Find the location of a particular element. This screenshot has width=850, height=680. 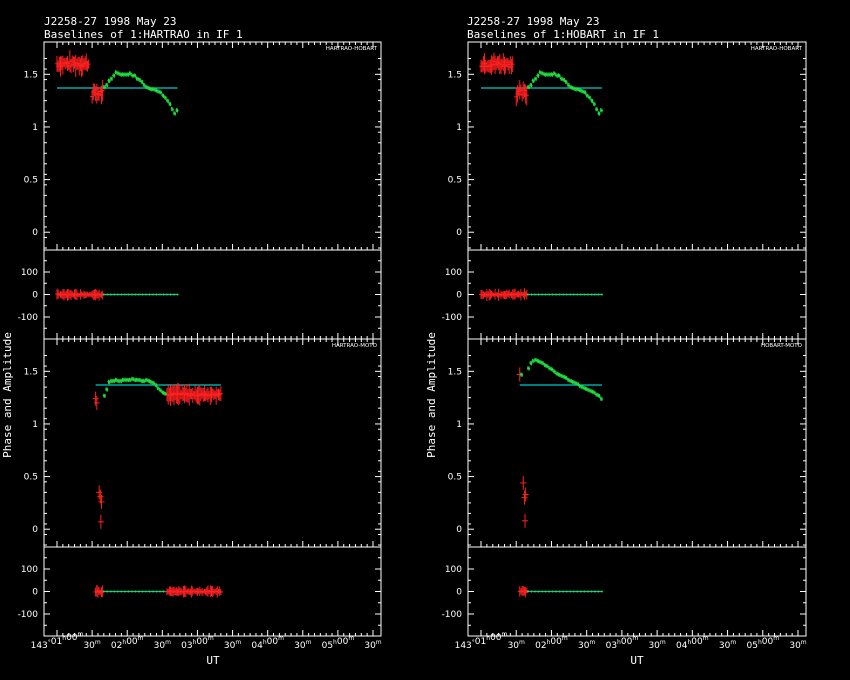

time-tick-label: 02h00m is located at coordinates (551, 643).